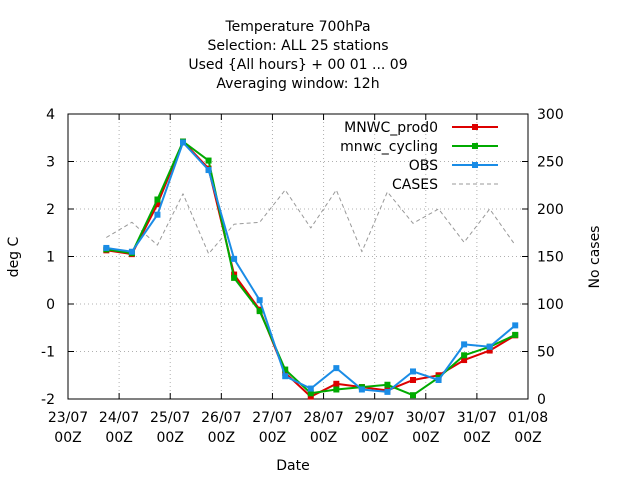  Describe the element at coordinates (50, 305) in the screenshot. I see `y-tick-label: 0` at that location.